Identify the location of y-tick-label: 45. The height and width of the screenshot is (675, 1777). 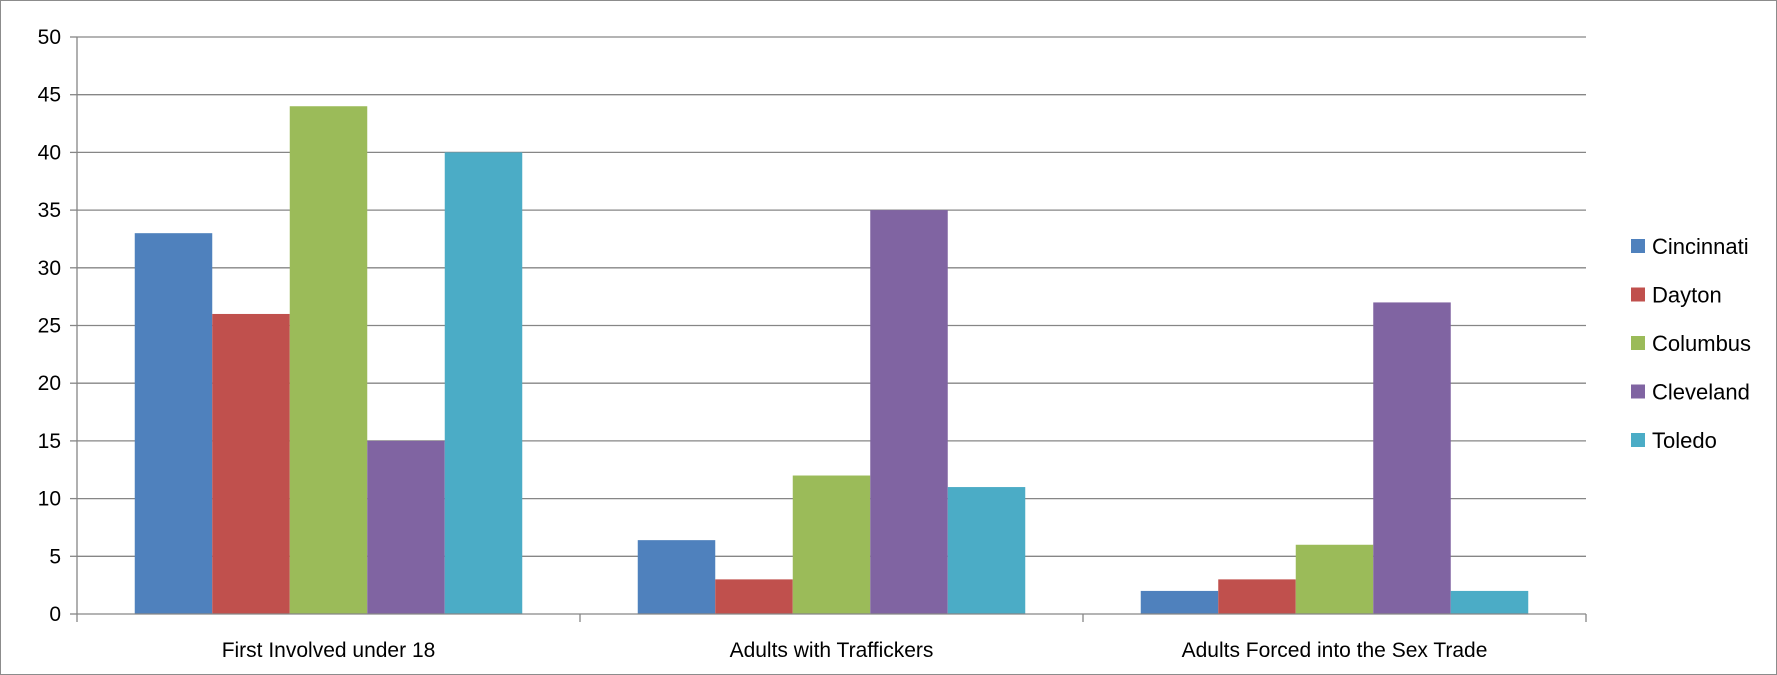
(49, 95).